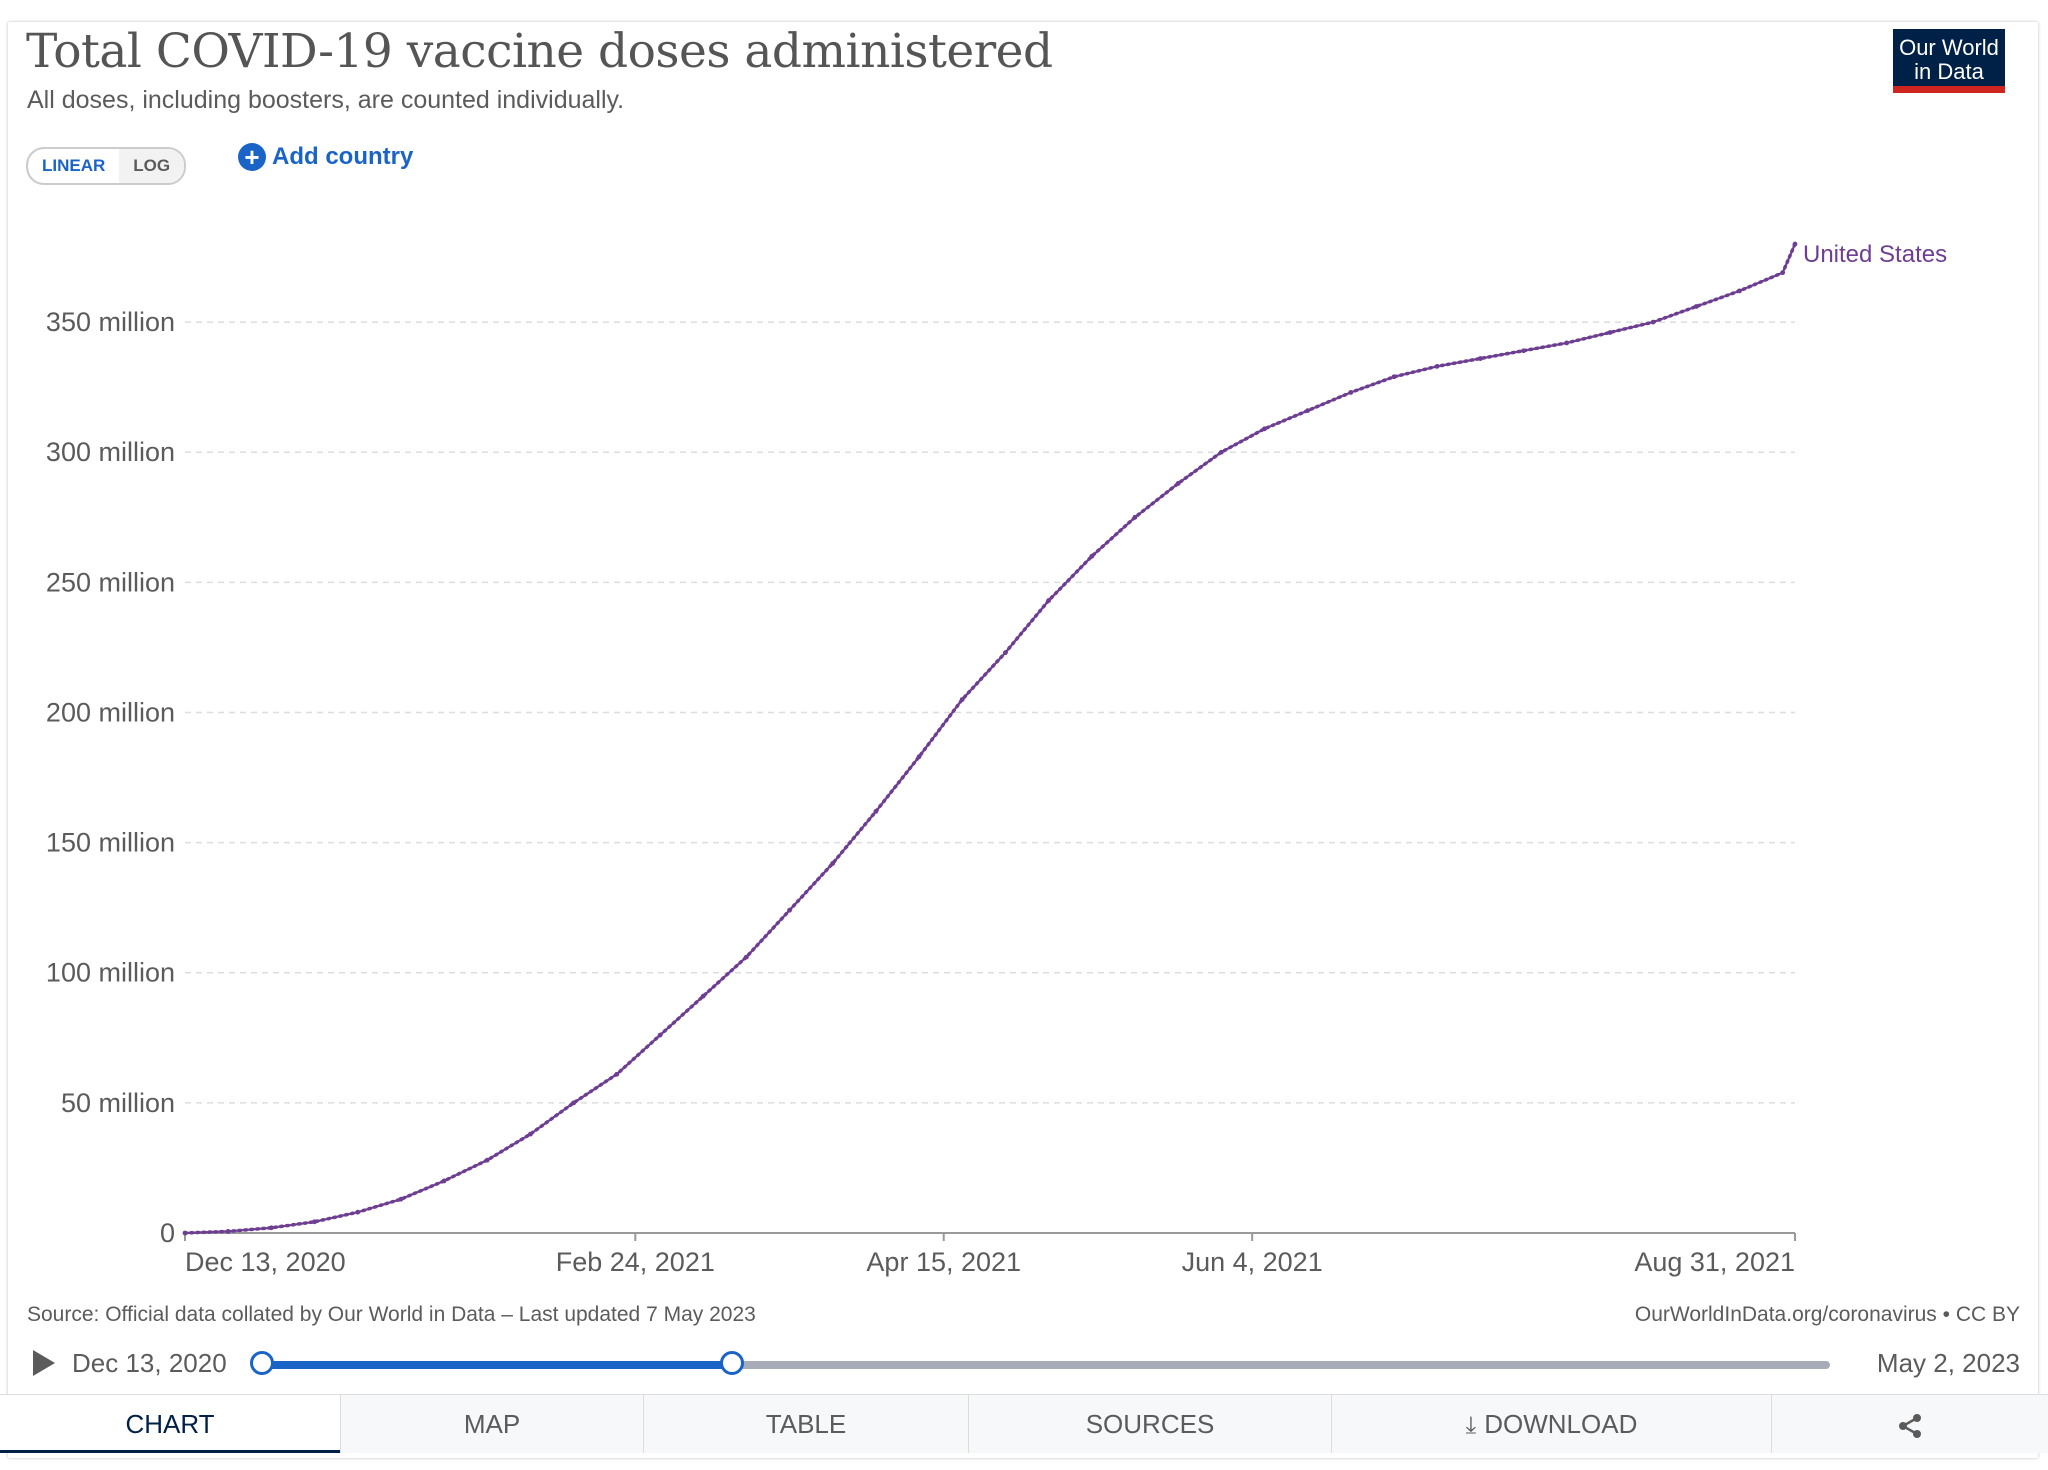 This screenshot has height=1470, width=2048. I want to click on logo-line-1: Our World, so click(1949, 47).